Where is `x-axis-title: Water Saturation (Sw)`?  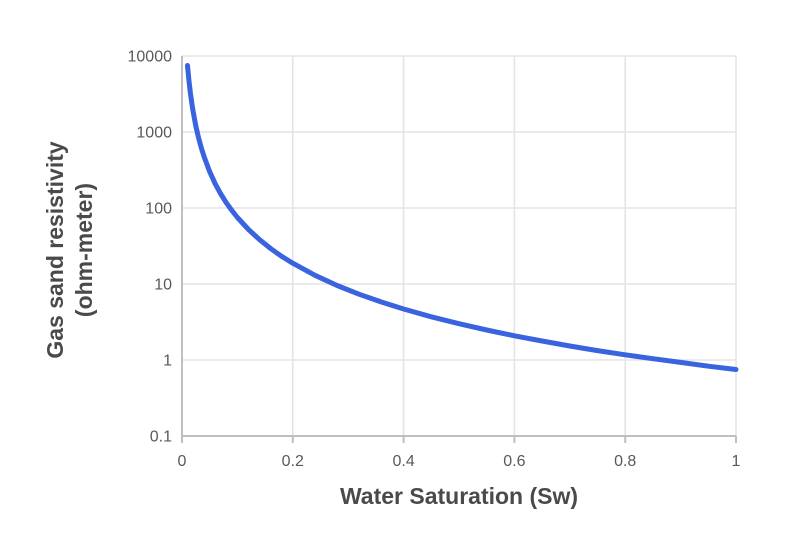 x-axis-title: Water Saturation (Sw) is located at coordinates (459, 496).